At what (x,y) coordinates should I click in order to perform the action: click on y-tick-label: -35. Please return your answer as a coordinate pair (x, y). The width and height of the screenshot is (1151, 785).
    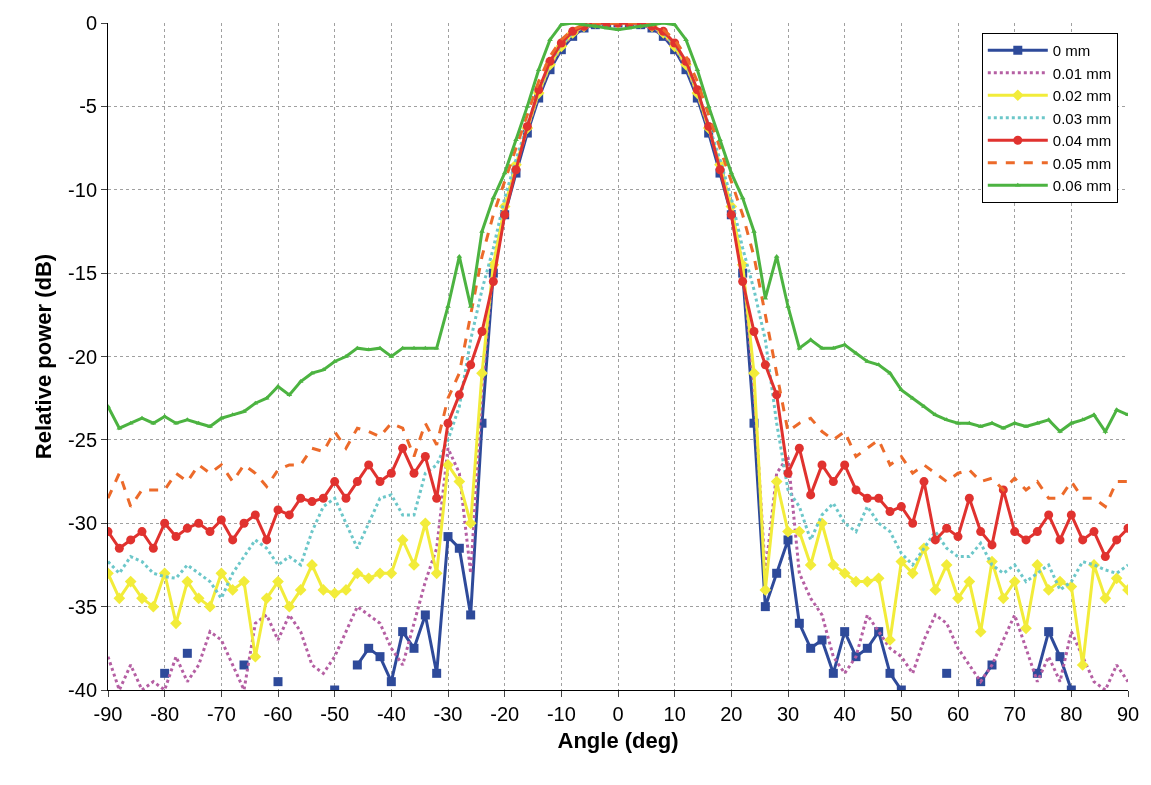
    Looking at the image, I should click on (82, 606).